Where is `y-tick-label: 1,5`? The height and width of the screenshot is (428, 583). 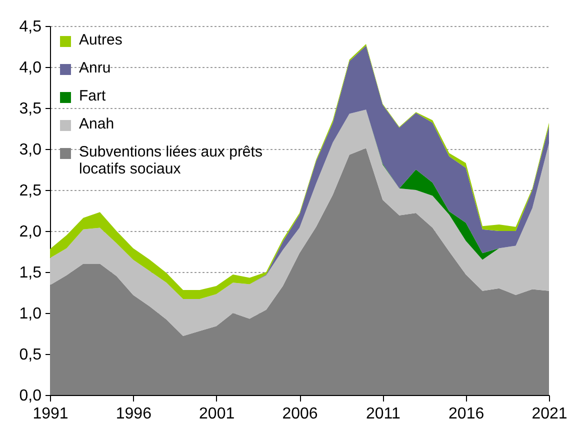
y-tick-label: 1,5 is located at coordinates (30, 273).